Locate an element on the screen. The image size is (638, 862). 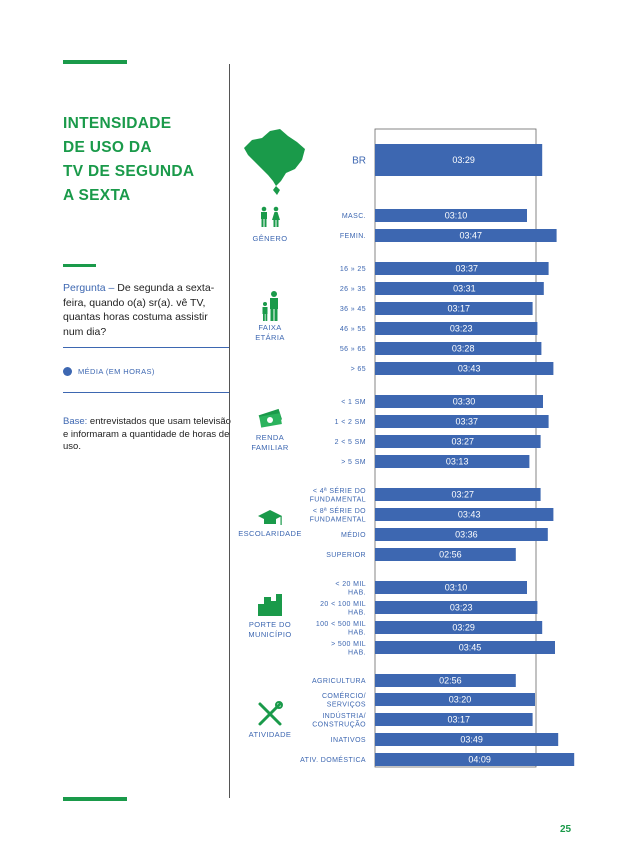
category-label-line: 36 » 45 is located at coordinates (353, 309).